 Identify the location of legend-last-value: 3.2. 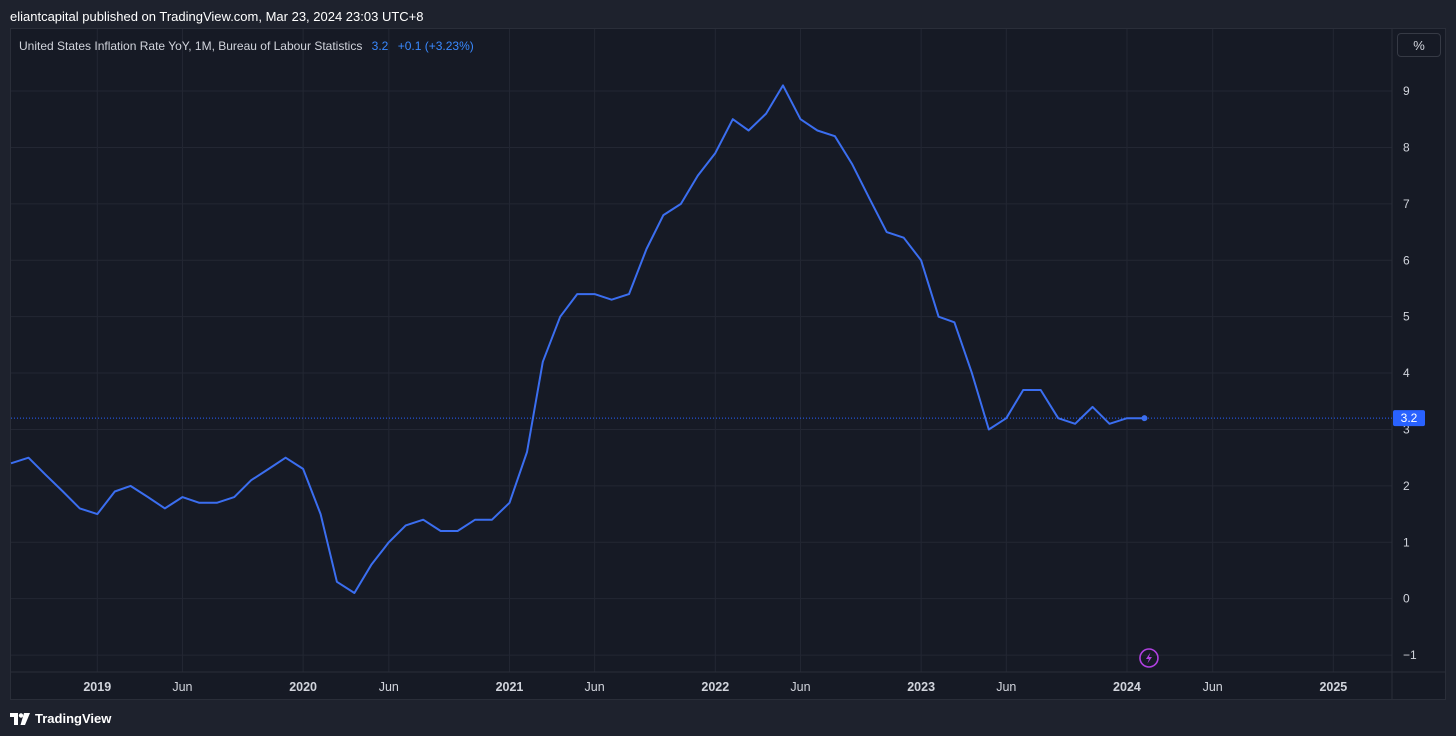
(380, 46).